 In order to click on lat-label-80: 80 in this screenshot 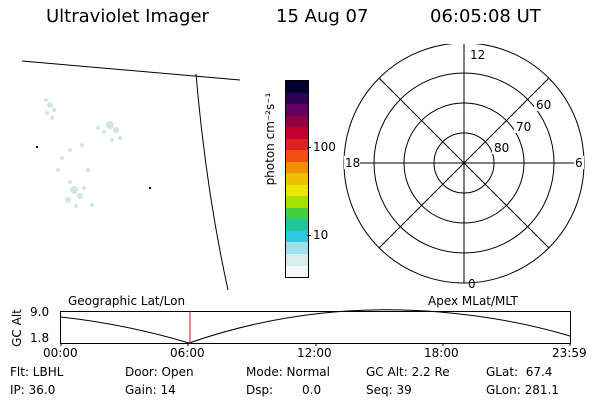, I will do `click(501, 148)`.